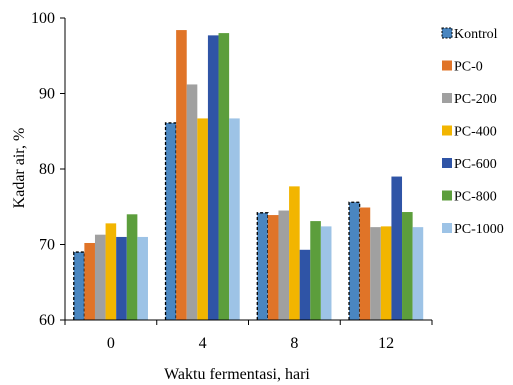 This screenshot has width=513, height=385. What do you see at coordinates (475, 197) in the screenshot?
I see `legend-label-pc-800: PC-800` at bounding box center [475, 197].